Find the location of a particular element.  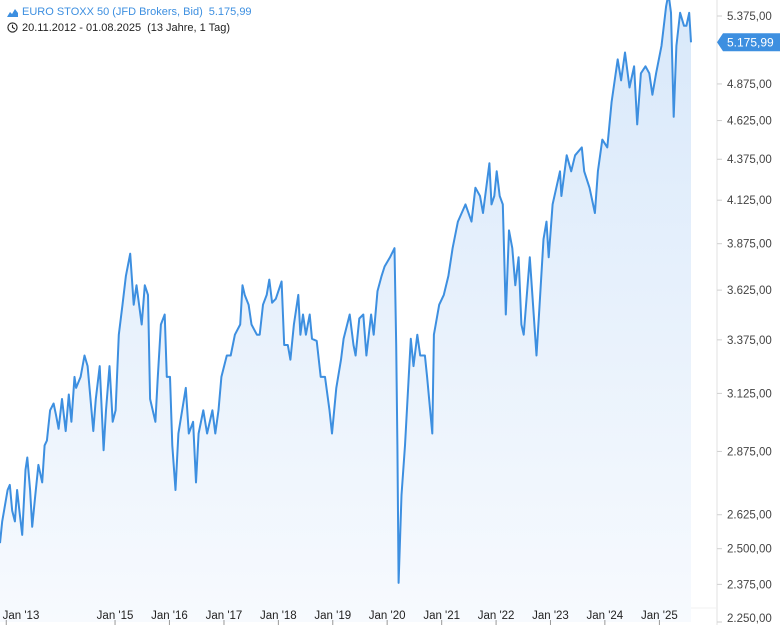

y-tick-label: 4.125,00 is located at coordinates (749, 201).